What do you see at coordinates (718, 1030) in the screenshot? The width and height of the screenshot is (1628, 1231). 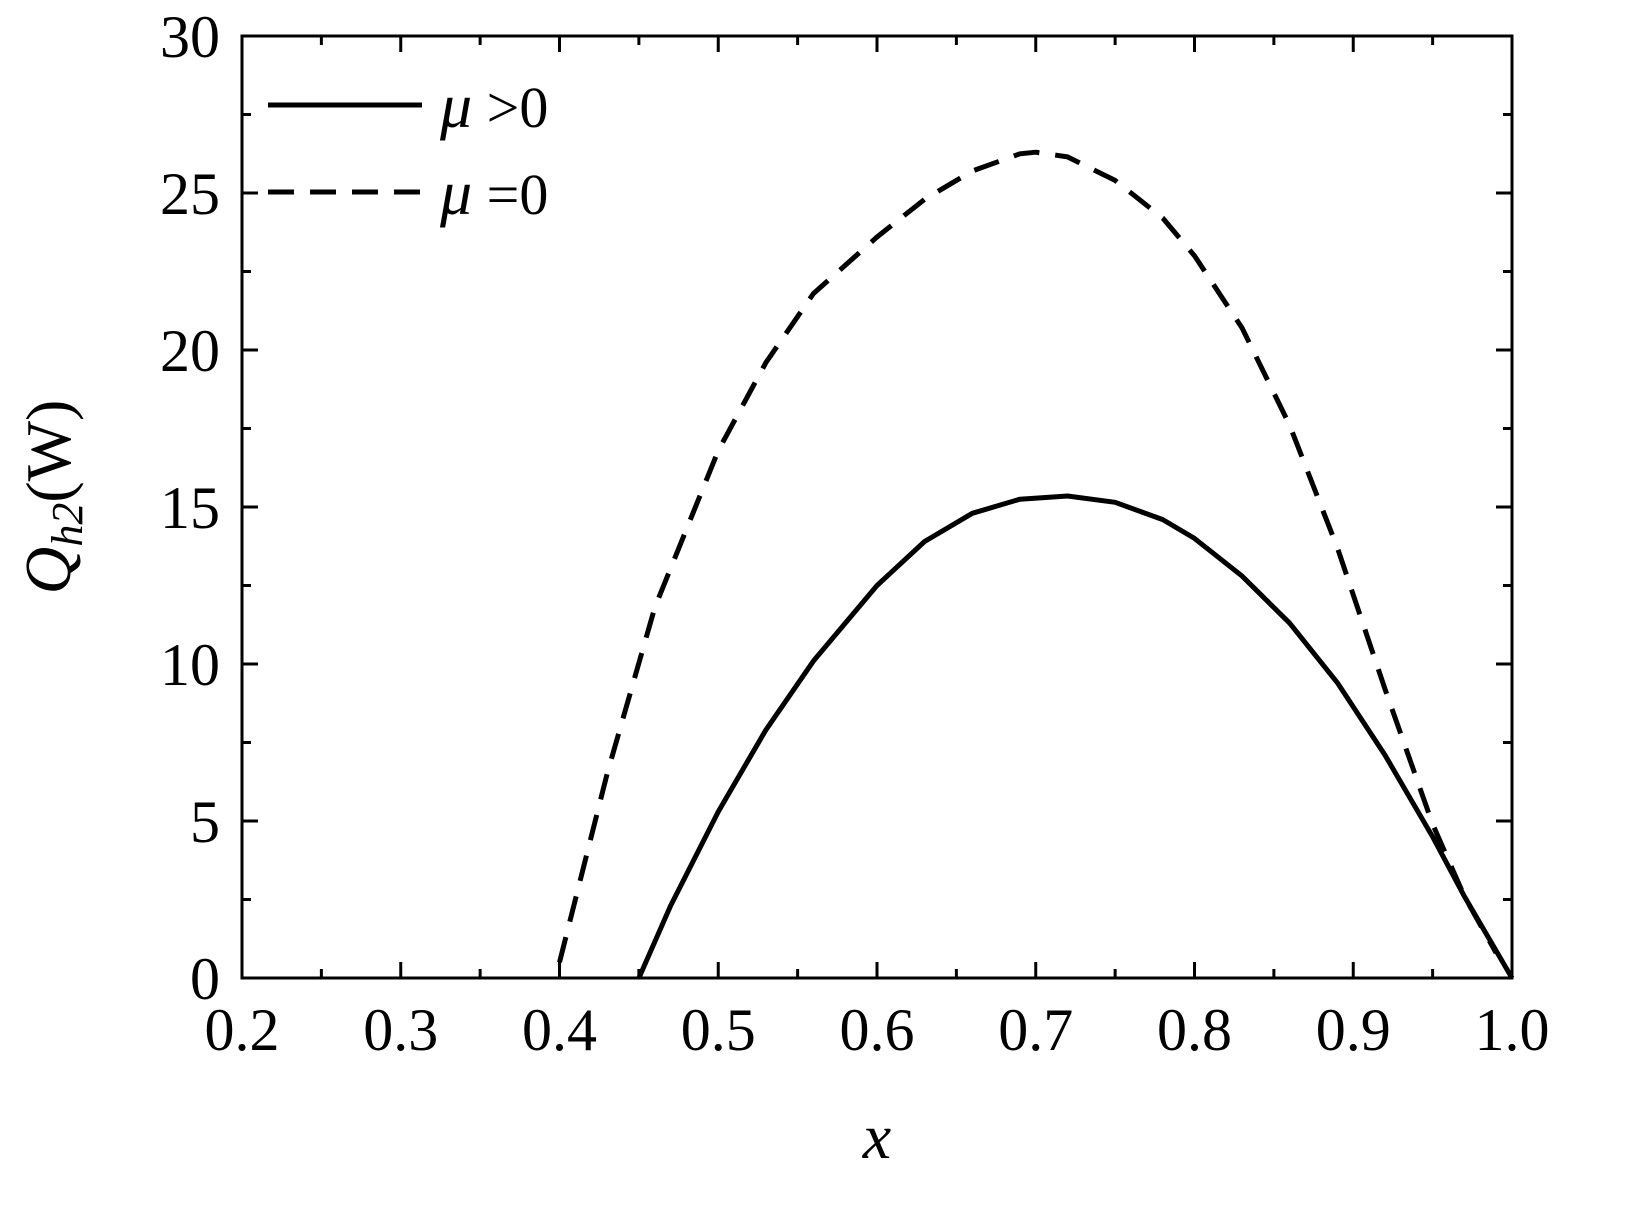 I see `x-tick-label: 0.5` at bounding box center [718, 1030].